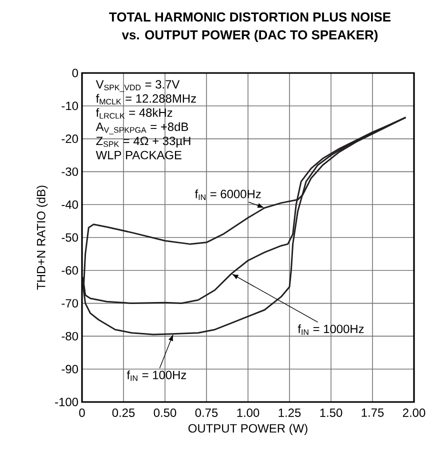 The width and height of the screenshot is (429, 463). I want to click on x-tick-label: 1.00, so click(248, 412).